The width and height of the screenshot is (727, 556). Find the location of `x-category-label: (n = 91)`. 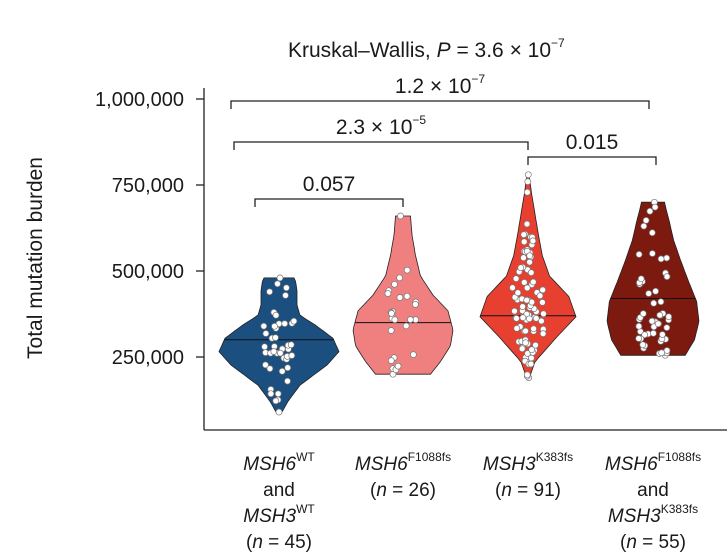

x-category-label: (n = 91) is located at coordinates (528, 490).